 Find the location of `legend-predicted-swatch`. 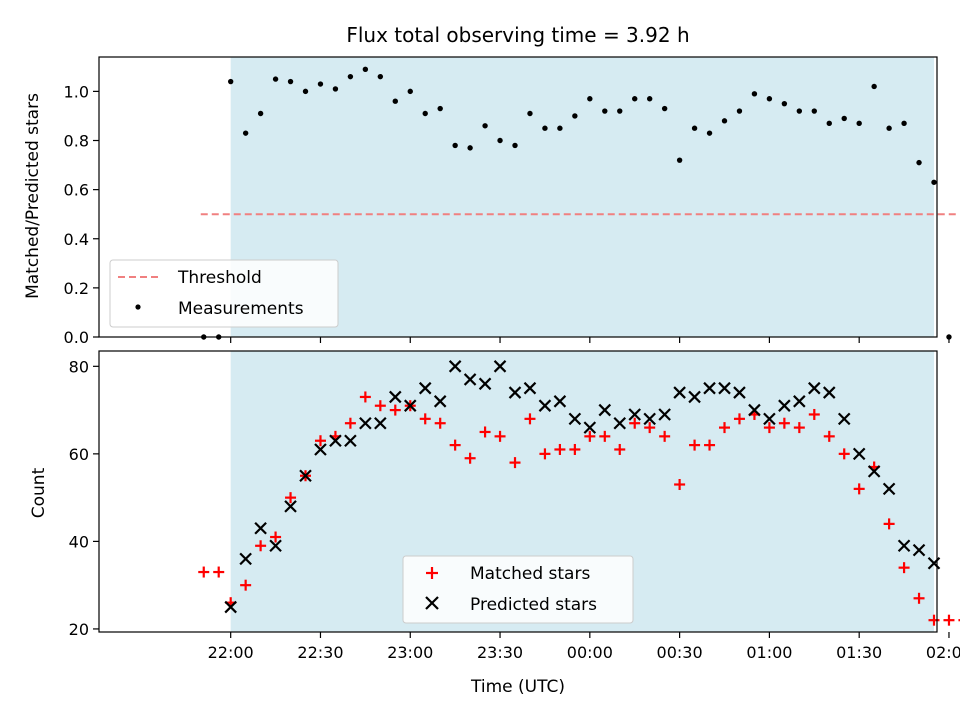

legend-predicted-swatch is located at coordinates (432, 603).